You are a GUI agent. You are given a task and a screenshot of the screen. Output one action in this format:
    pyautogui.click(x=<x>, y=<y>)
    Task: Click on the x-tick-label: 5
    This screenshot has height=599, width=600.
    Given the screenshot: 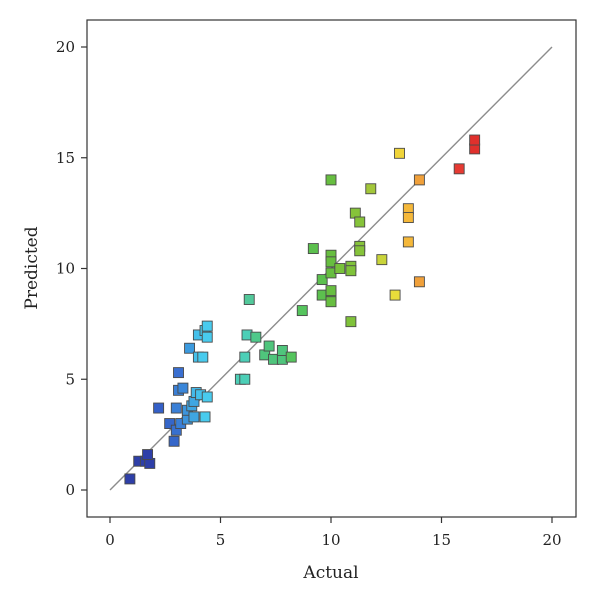 What is the action you would take?
    pyautogui.click(x=221, y=540)
    